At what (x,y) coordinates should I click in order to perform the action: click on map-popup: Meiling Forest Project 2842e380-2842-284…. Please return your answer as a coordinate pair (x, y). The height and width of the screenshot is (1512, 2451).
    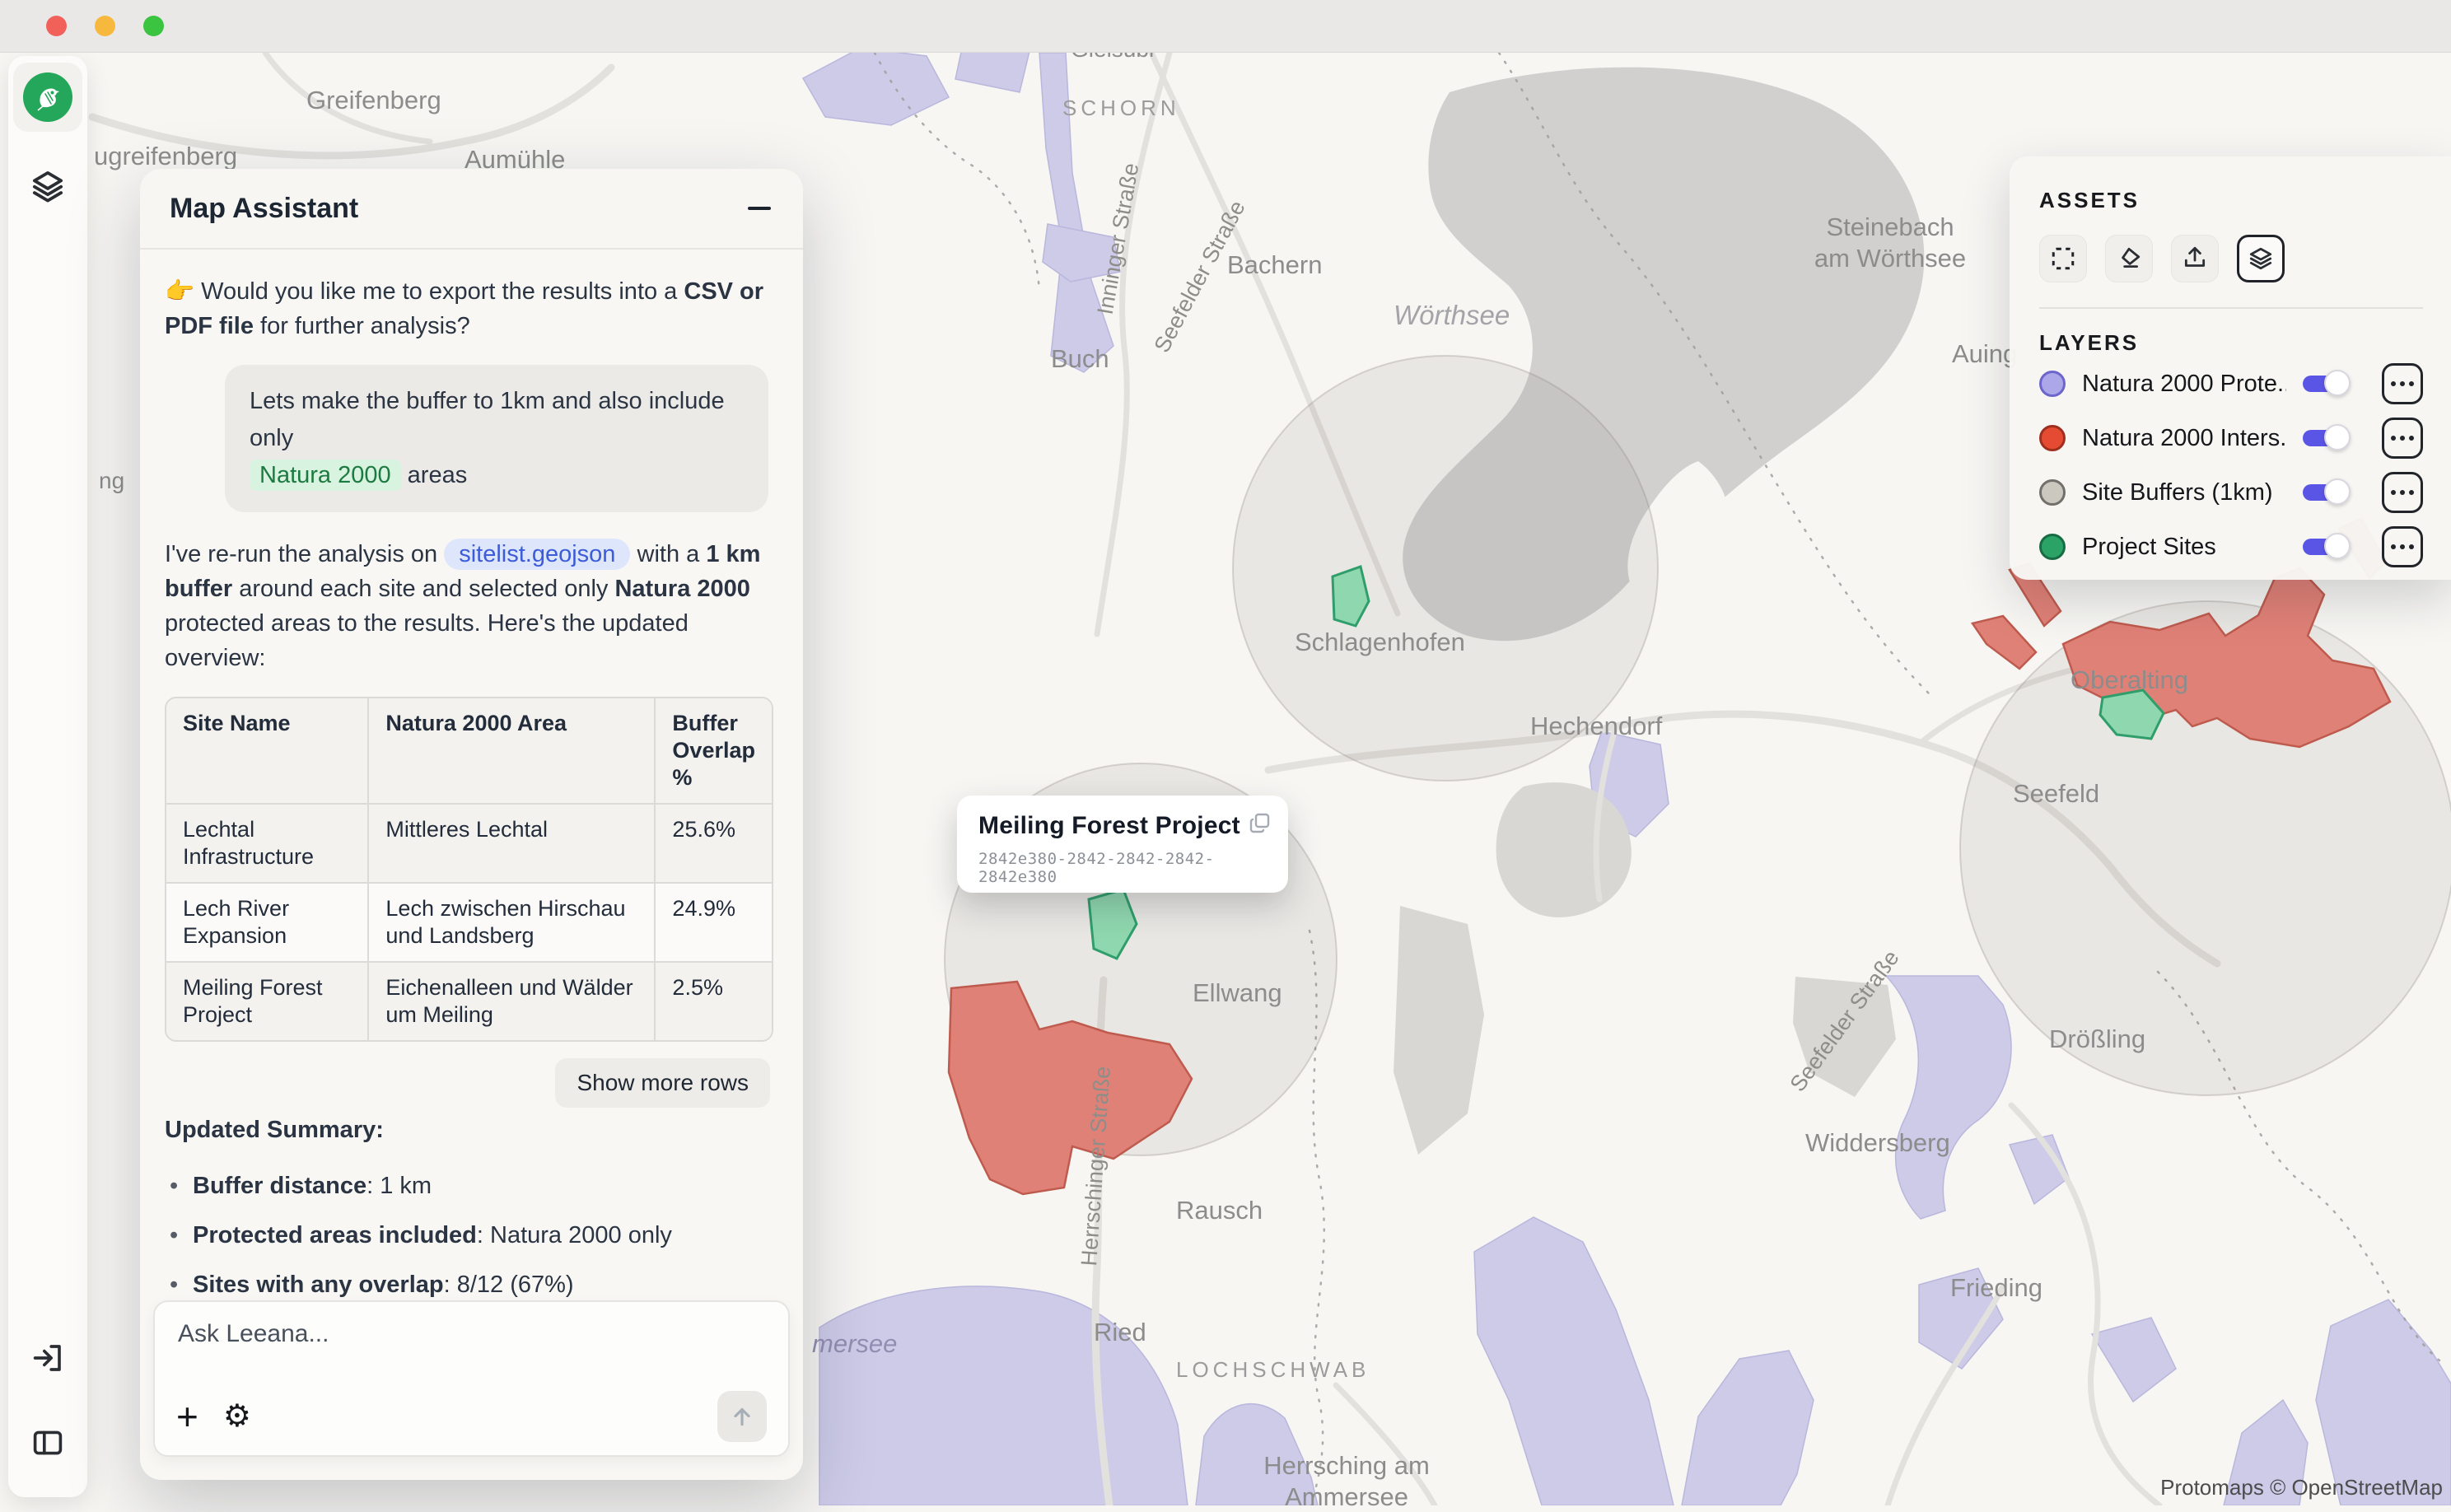
    Looking at the image, I should click on (1122, 844).